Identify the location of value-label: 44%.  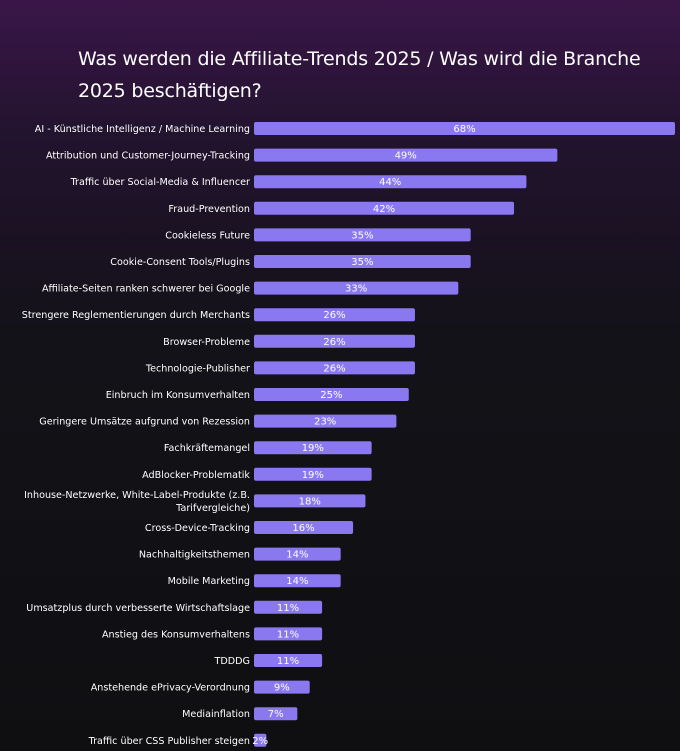
(390, 182).